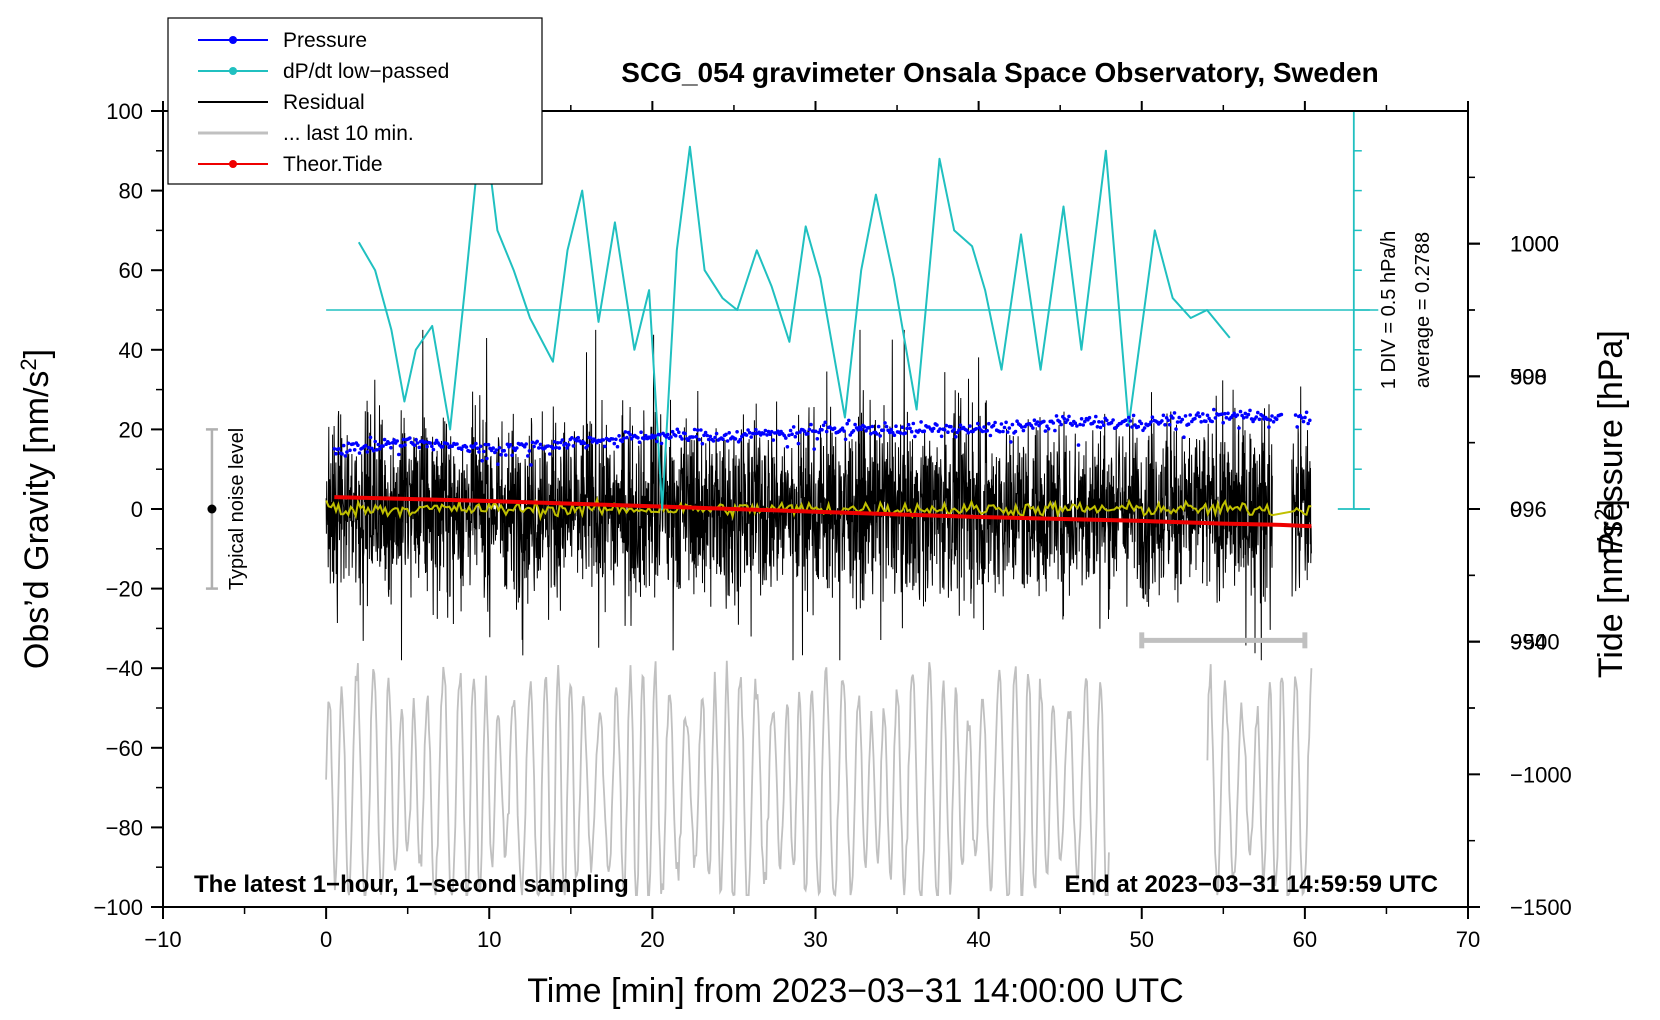 The image size is (1660, 1020). I want to click on legend-label: dP/dt low−passed, so click(366, 71).